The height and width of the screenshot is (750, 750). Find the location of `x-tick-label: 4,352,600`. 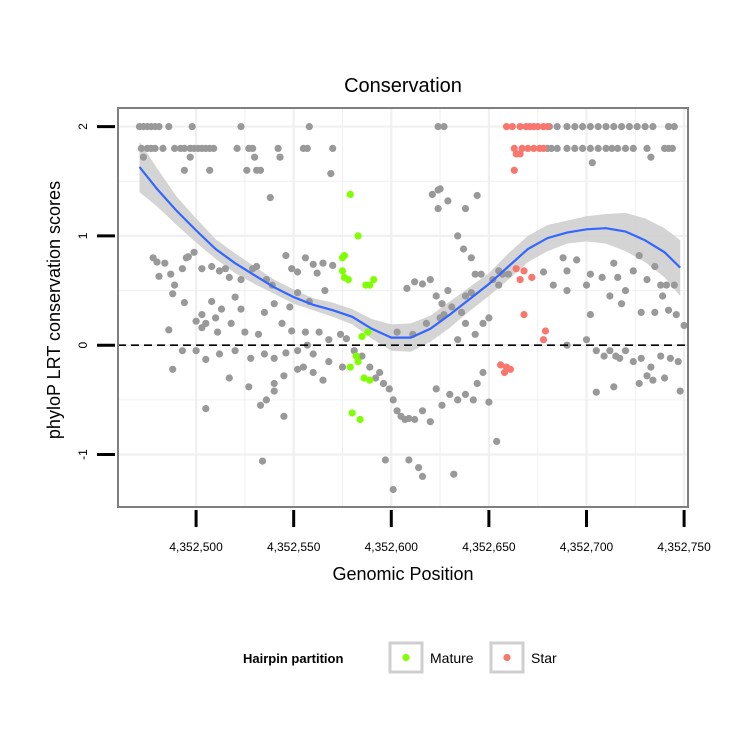

x-tick-label: 4,352,600 is located at coordinates (392, 547).